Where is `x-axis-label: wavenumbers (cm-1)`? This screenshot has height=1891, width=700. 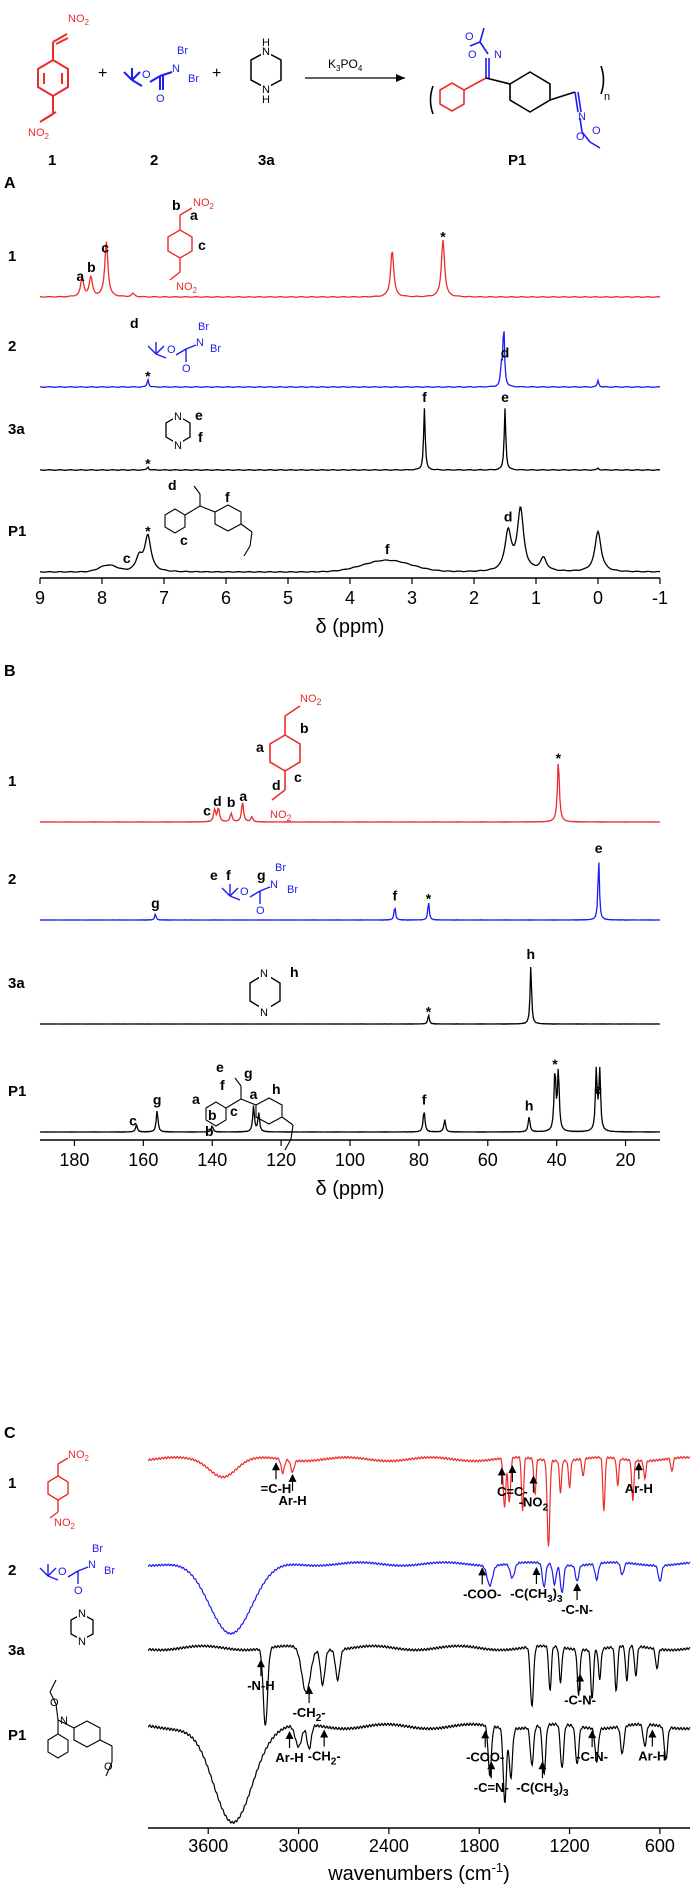
x-axis-label: wavenumbers (cm-1) is located at coordinates (418, 1872).